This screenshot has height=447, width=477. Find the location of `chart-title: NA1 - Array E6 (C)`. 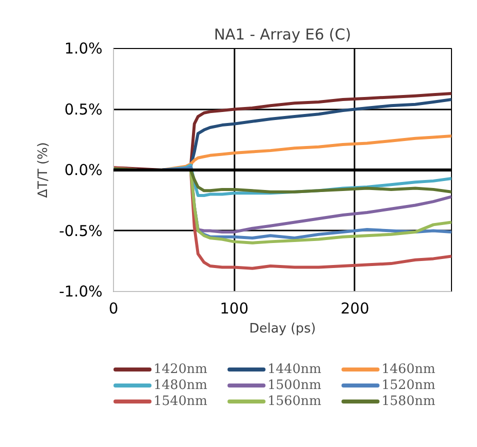

chart-title: NA1 - Array E6 (C) is located at coordinates (283, 35).